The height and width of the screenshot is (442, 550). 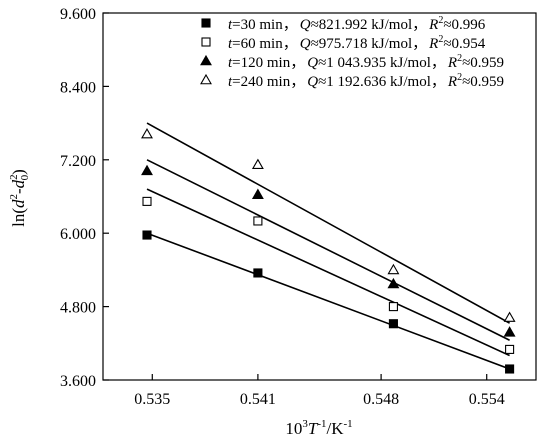 I want to click on legend-label-1: t=60 min， Q≈975.718 kJ/mol， R2≈0.954, so click(x=357, y=43).